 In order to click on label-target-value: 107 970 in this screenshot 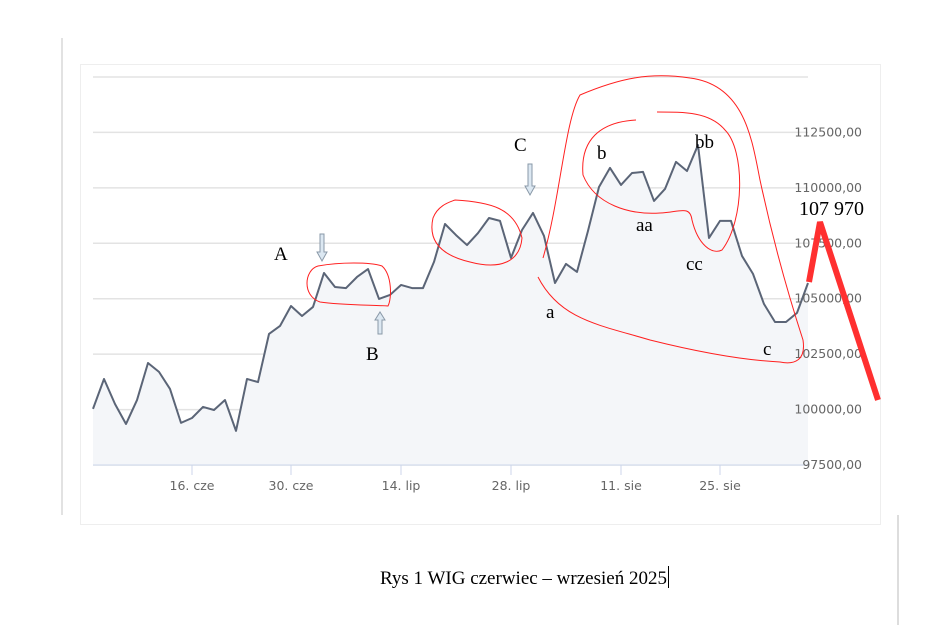, I will do `click(831, 209)`.